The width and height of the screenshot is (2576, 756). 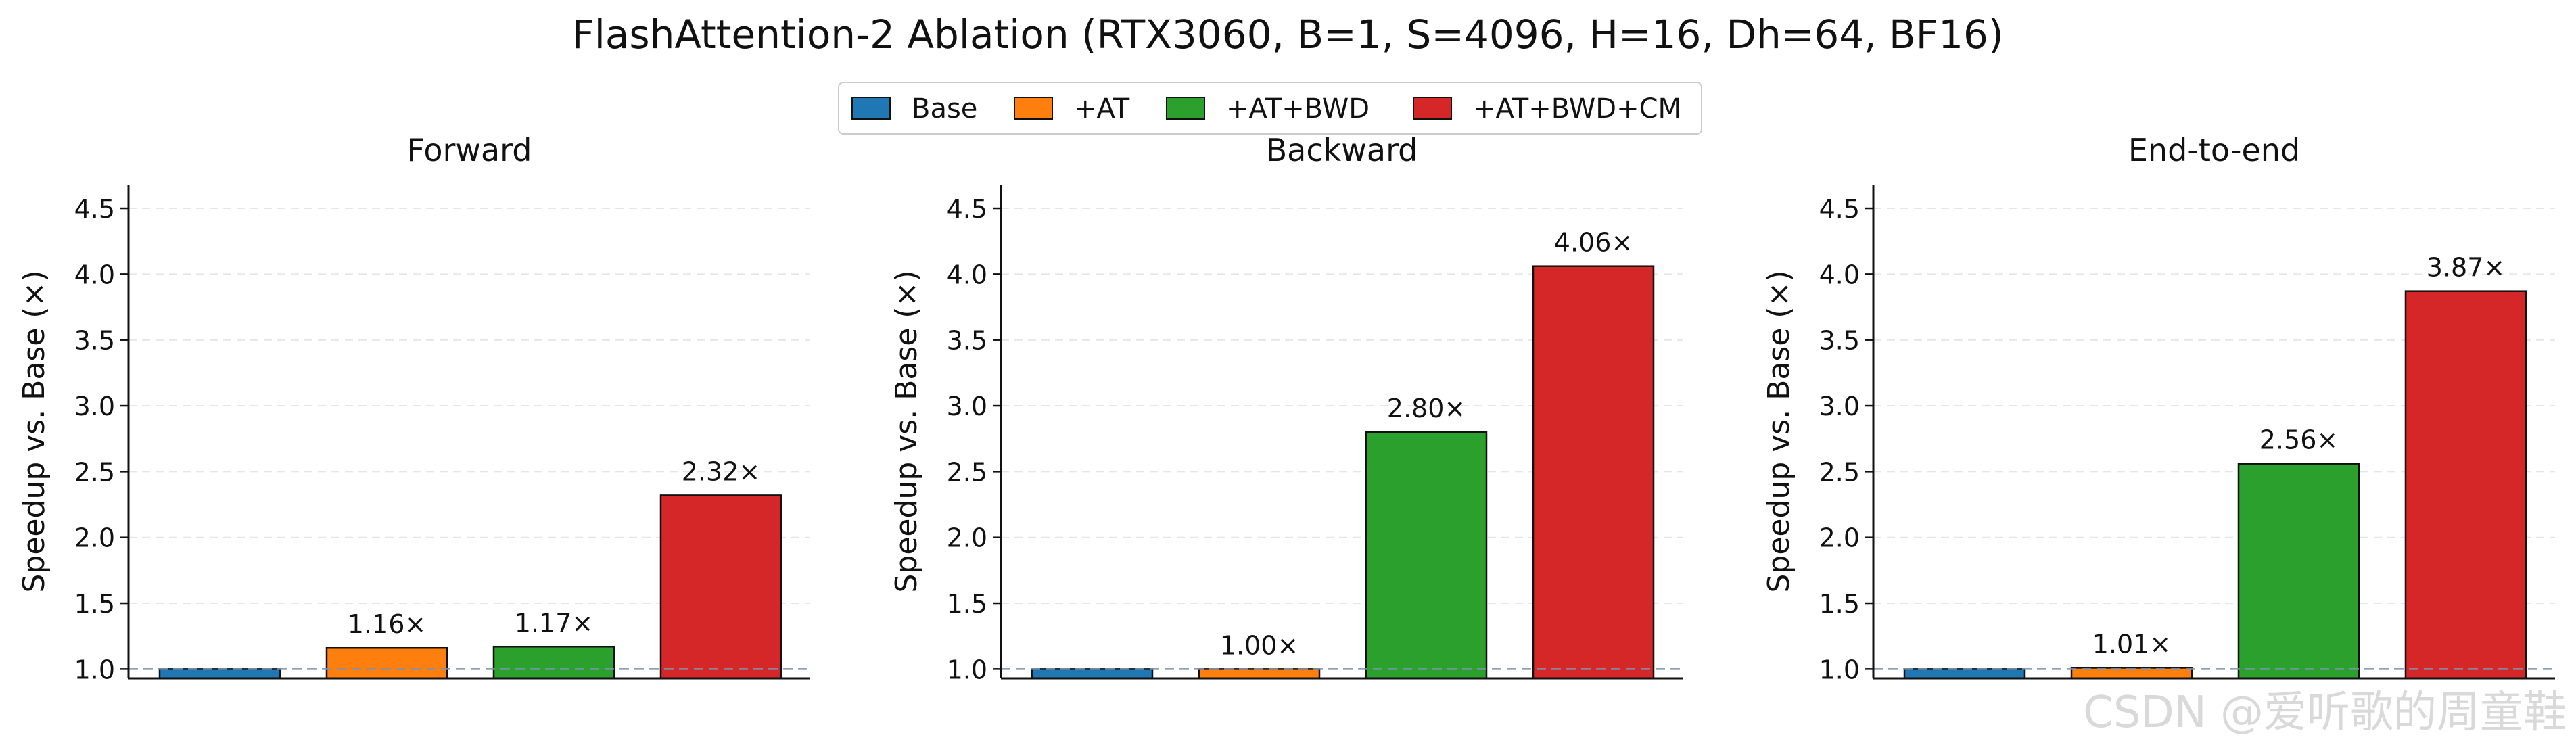 What do you see at coordinates (1779, 431) in the screenshot?
I see `y-axis-label-2: Speedup vs. Base (×)` at bounding box center [1779, 431].